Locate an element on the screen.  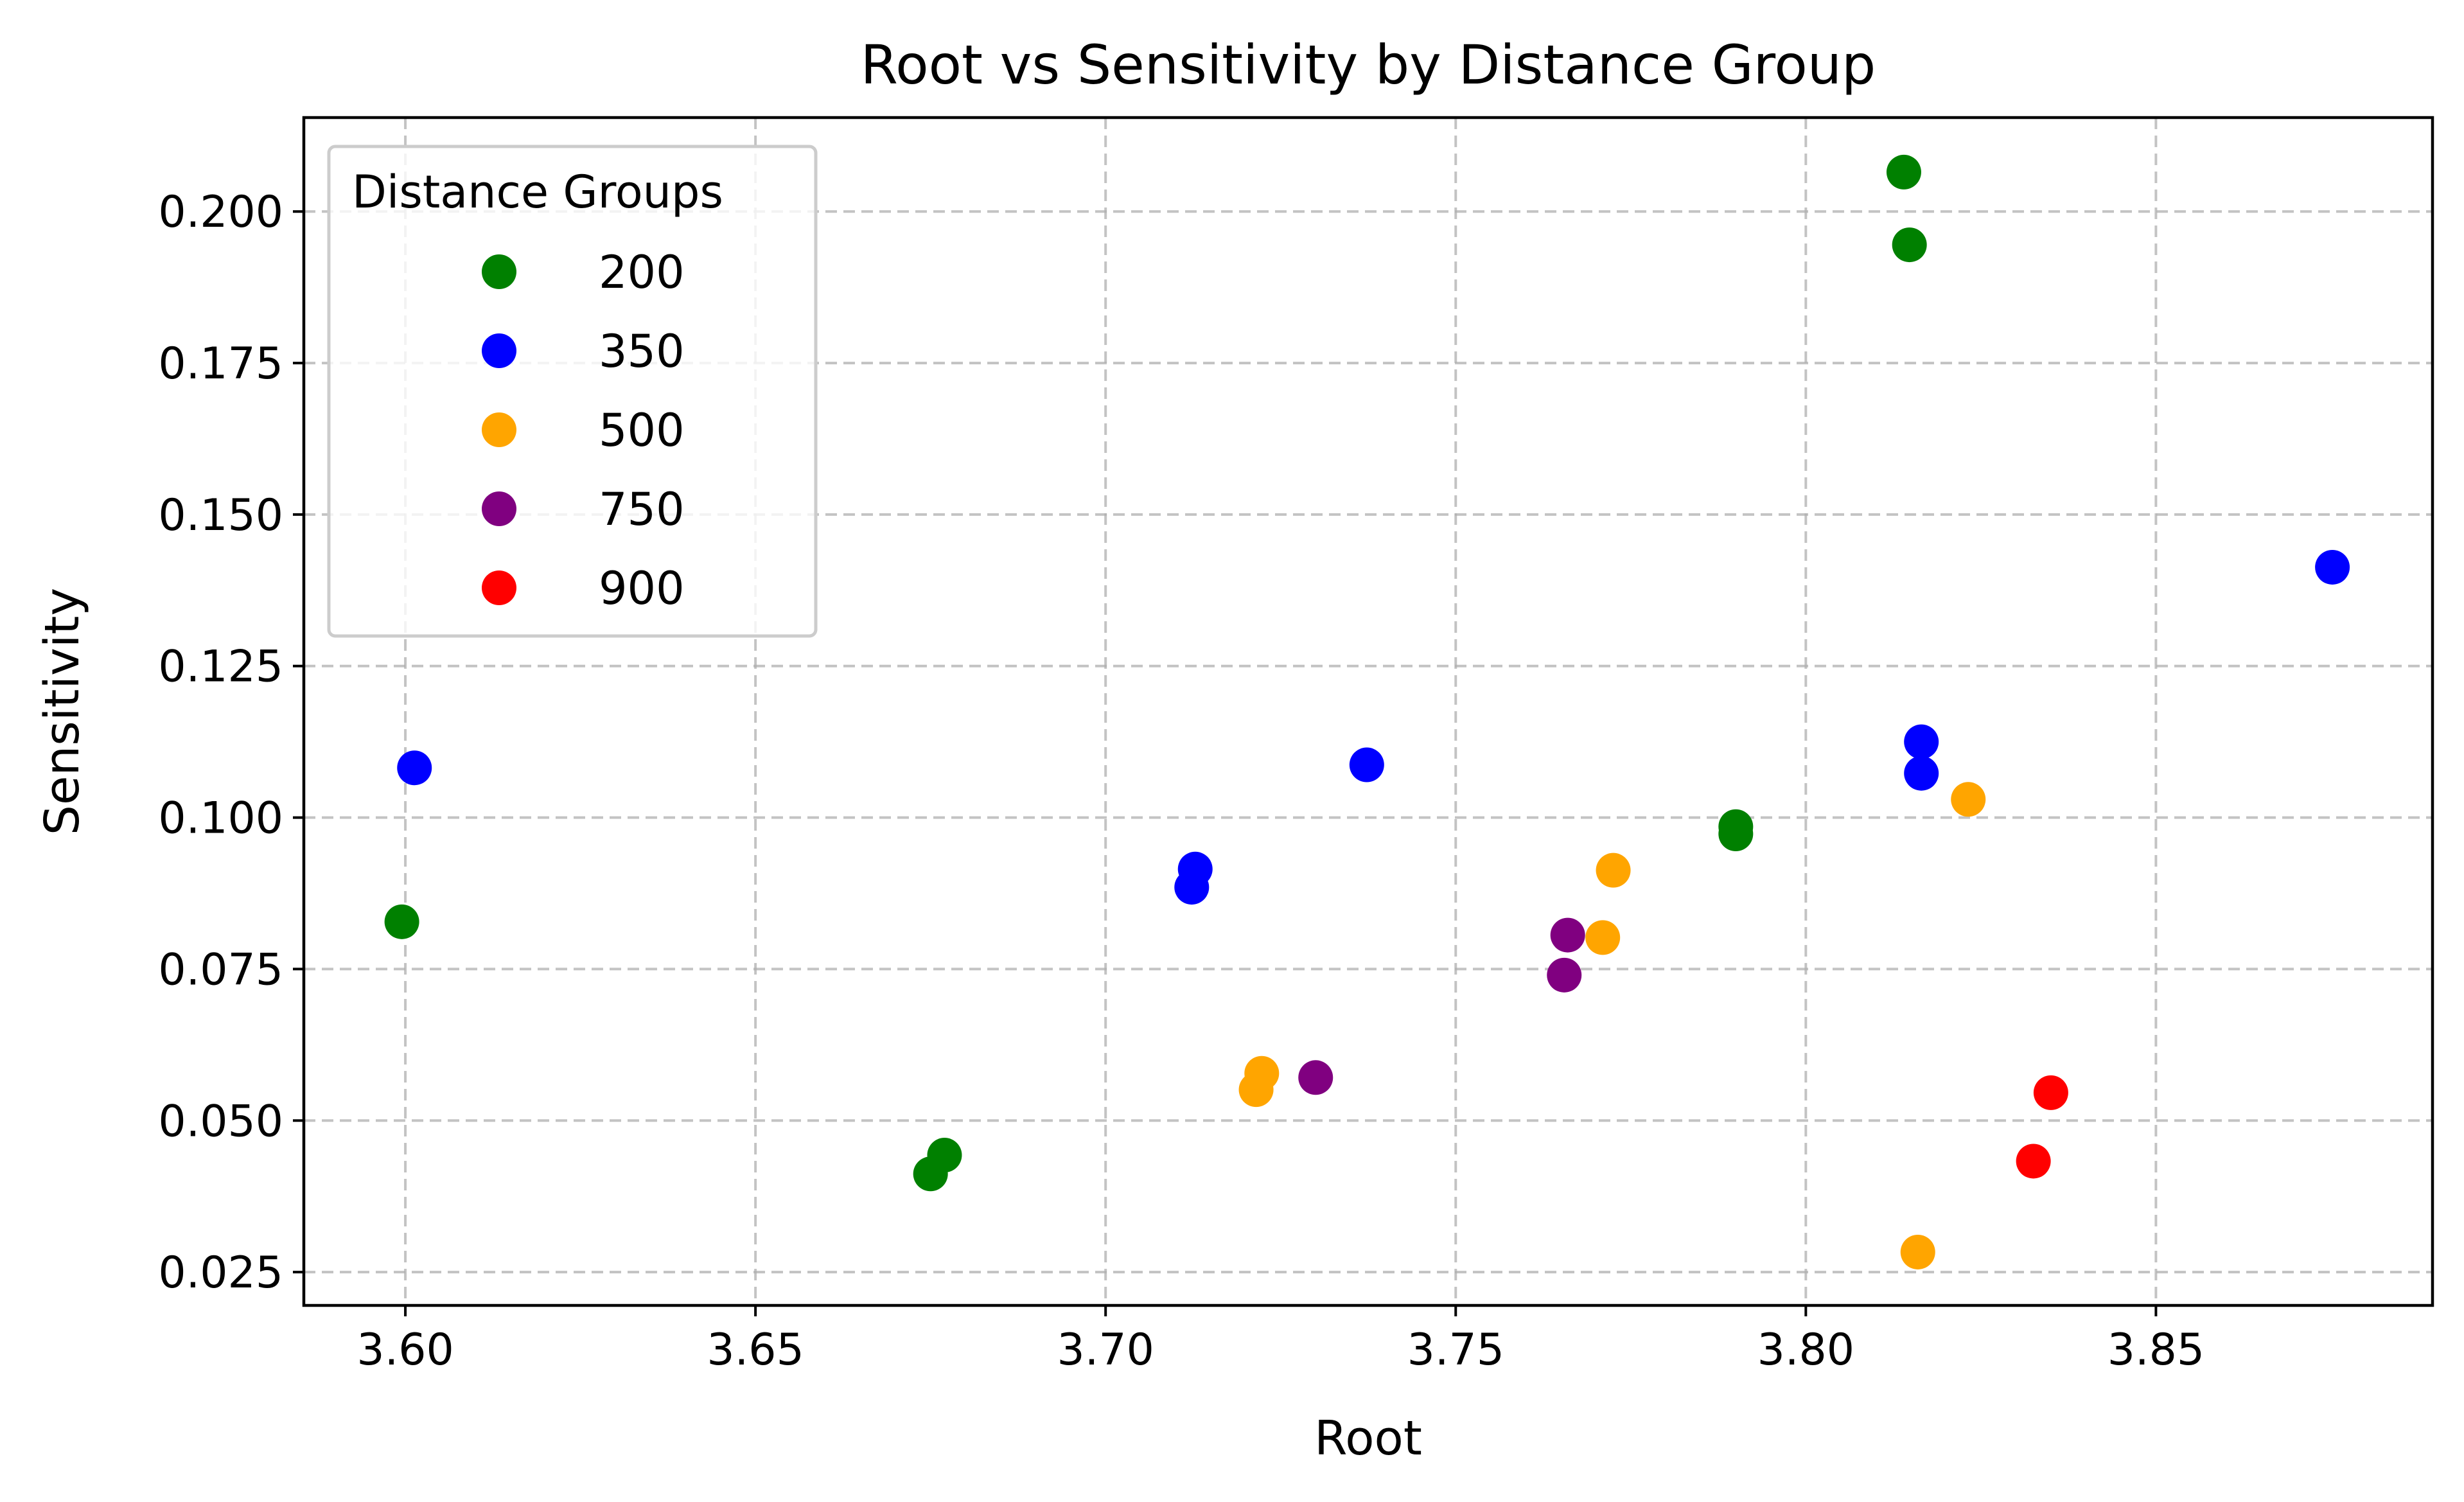
y-tick-label: 0.050 is located at coordinates (221, 1121).